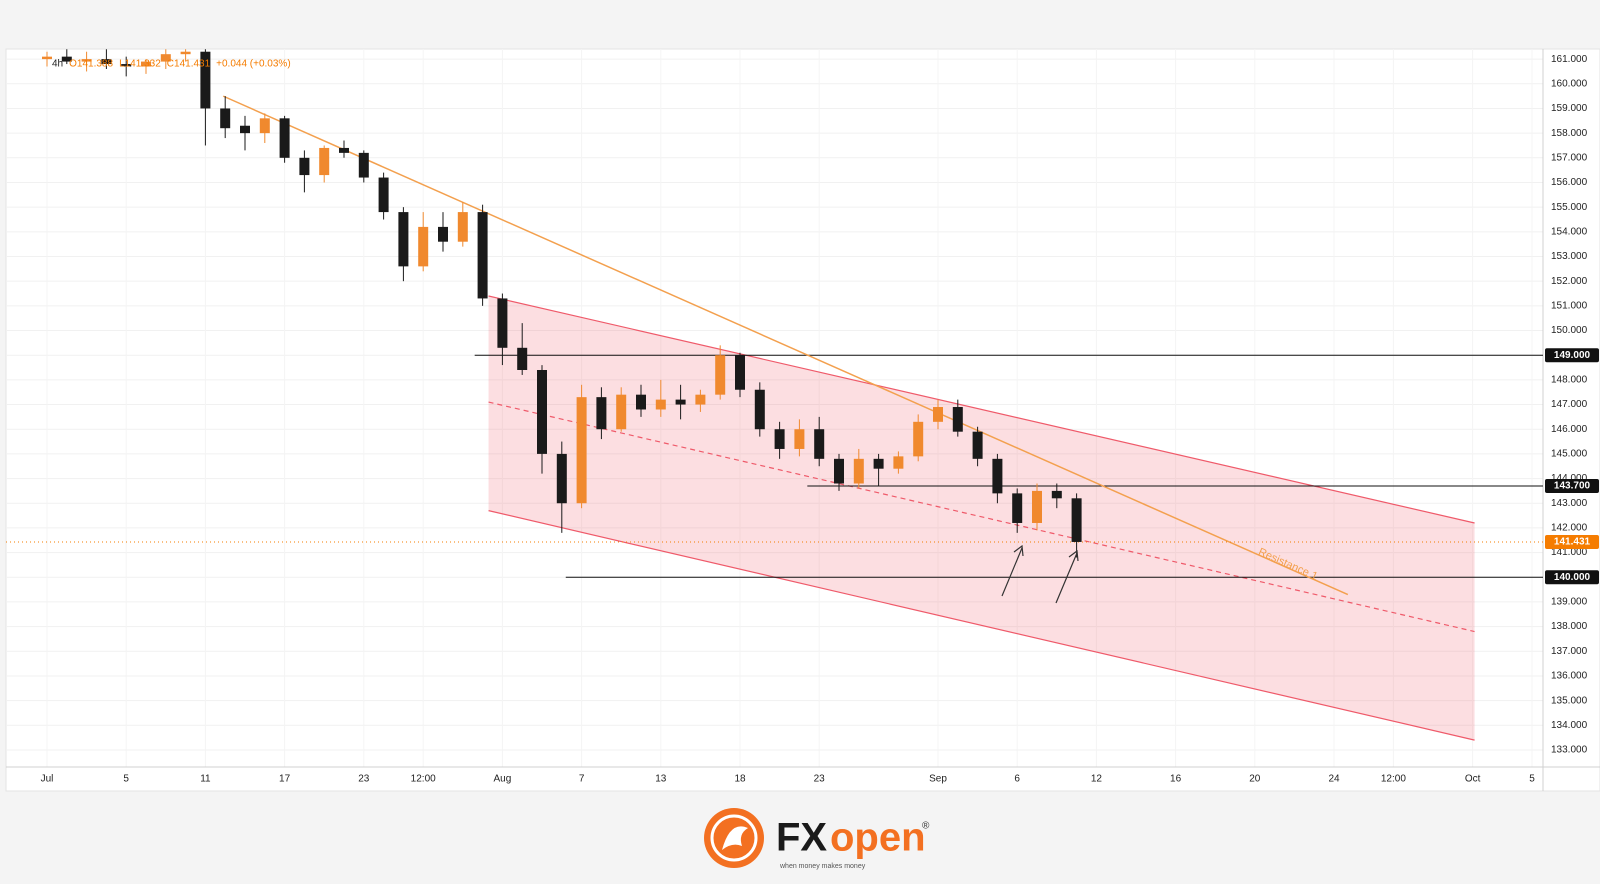 Image resolution: width=1600 pixels, height=884 pixels. What do you see at coordinates (1569, 380) in the screenshot?
I see `y-tick-label: 148.000` at bounding box center [1569, 380].